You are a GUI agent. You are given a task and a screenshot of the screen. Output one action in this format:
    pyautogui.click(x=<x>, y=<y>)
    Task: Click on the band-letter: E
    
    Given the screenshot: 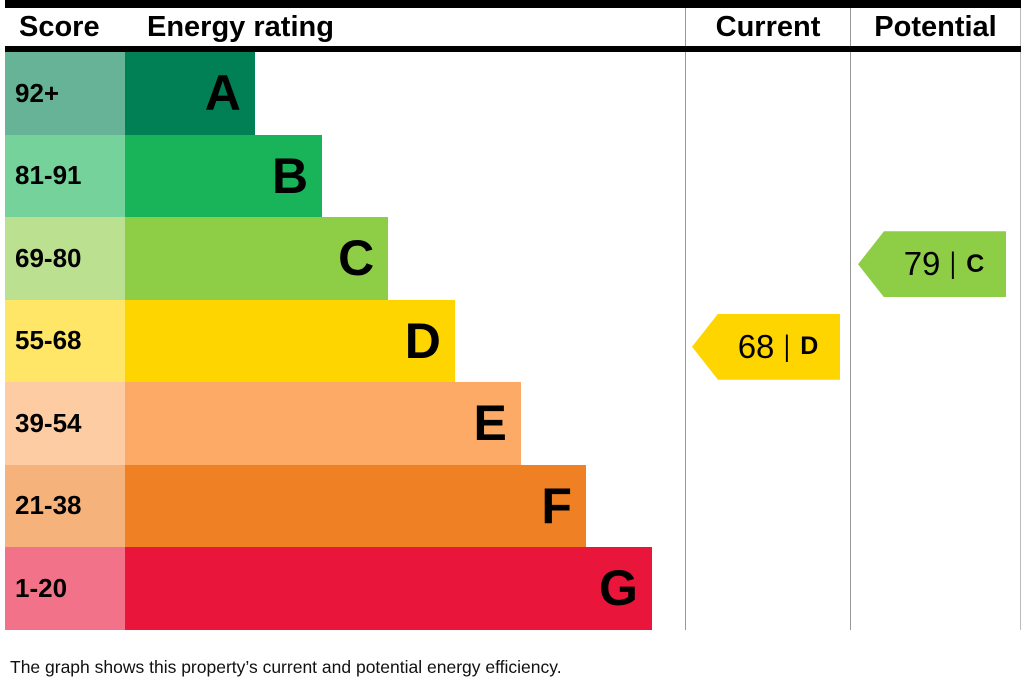 What is the action you would take?
    pyautogui.click(x=490, y=423)
    